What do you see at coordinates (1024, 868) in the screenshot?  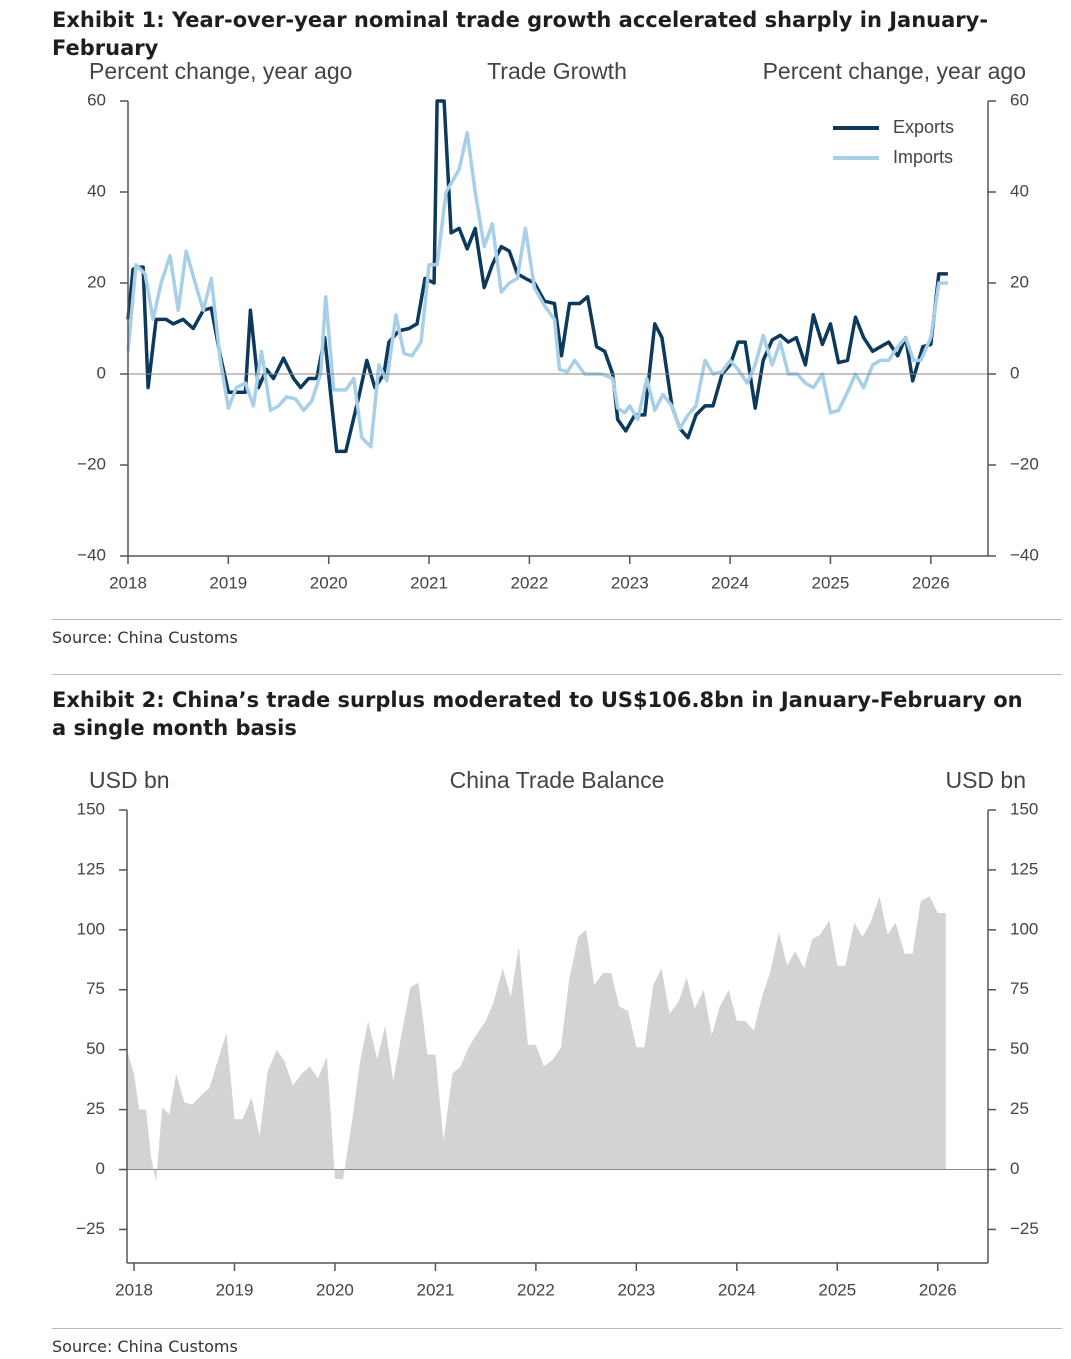 I see `y2-tick-label: 125` at bounding box center [1024, 868].